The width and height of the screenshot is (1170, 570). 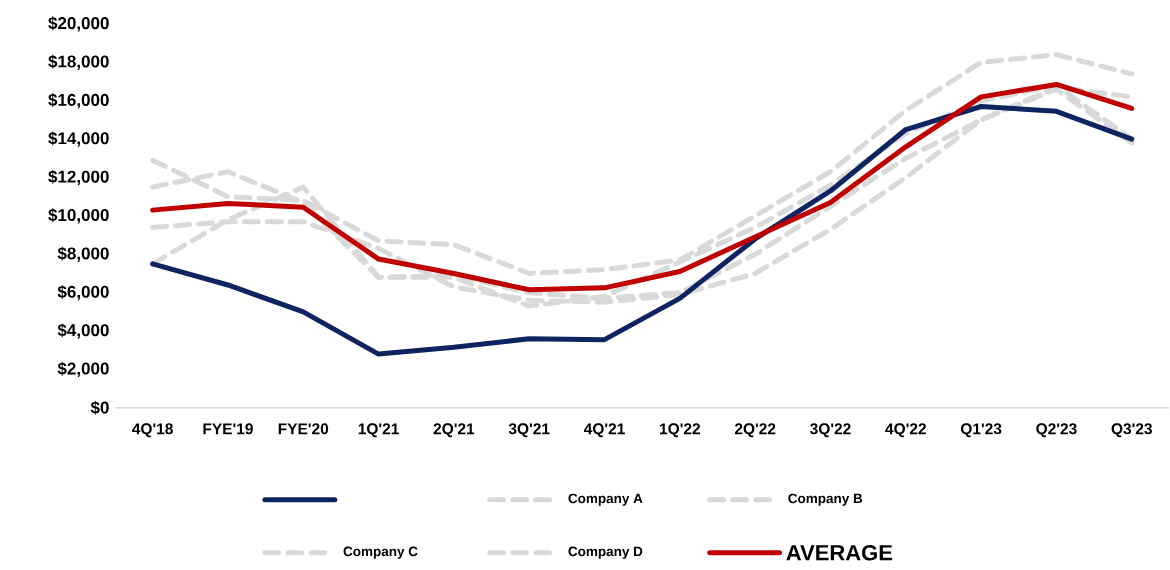 What do you see at coordinates (905, 430) in the screenshot?
I see `x-tick-label: 4Q'22` at bounding box center [905, 430].